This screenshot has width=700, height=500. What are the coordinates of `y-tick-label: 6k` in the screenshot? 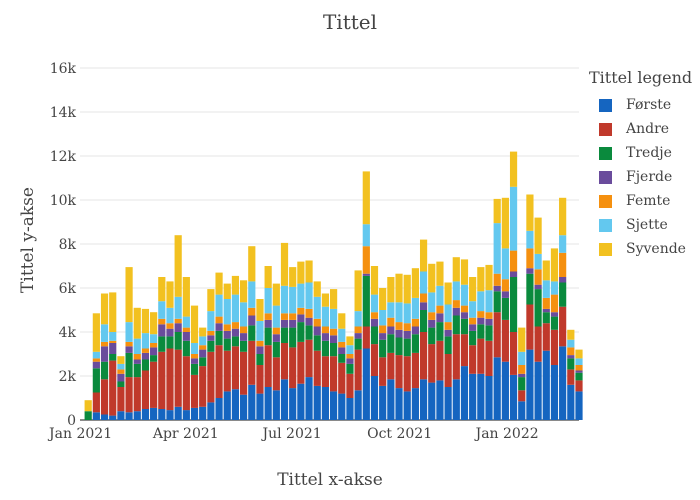 It's located at (68, 289).